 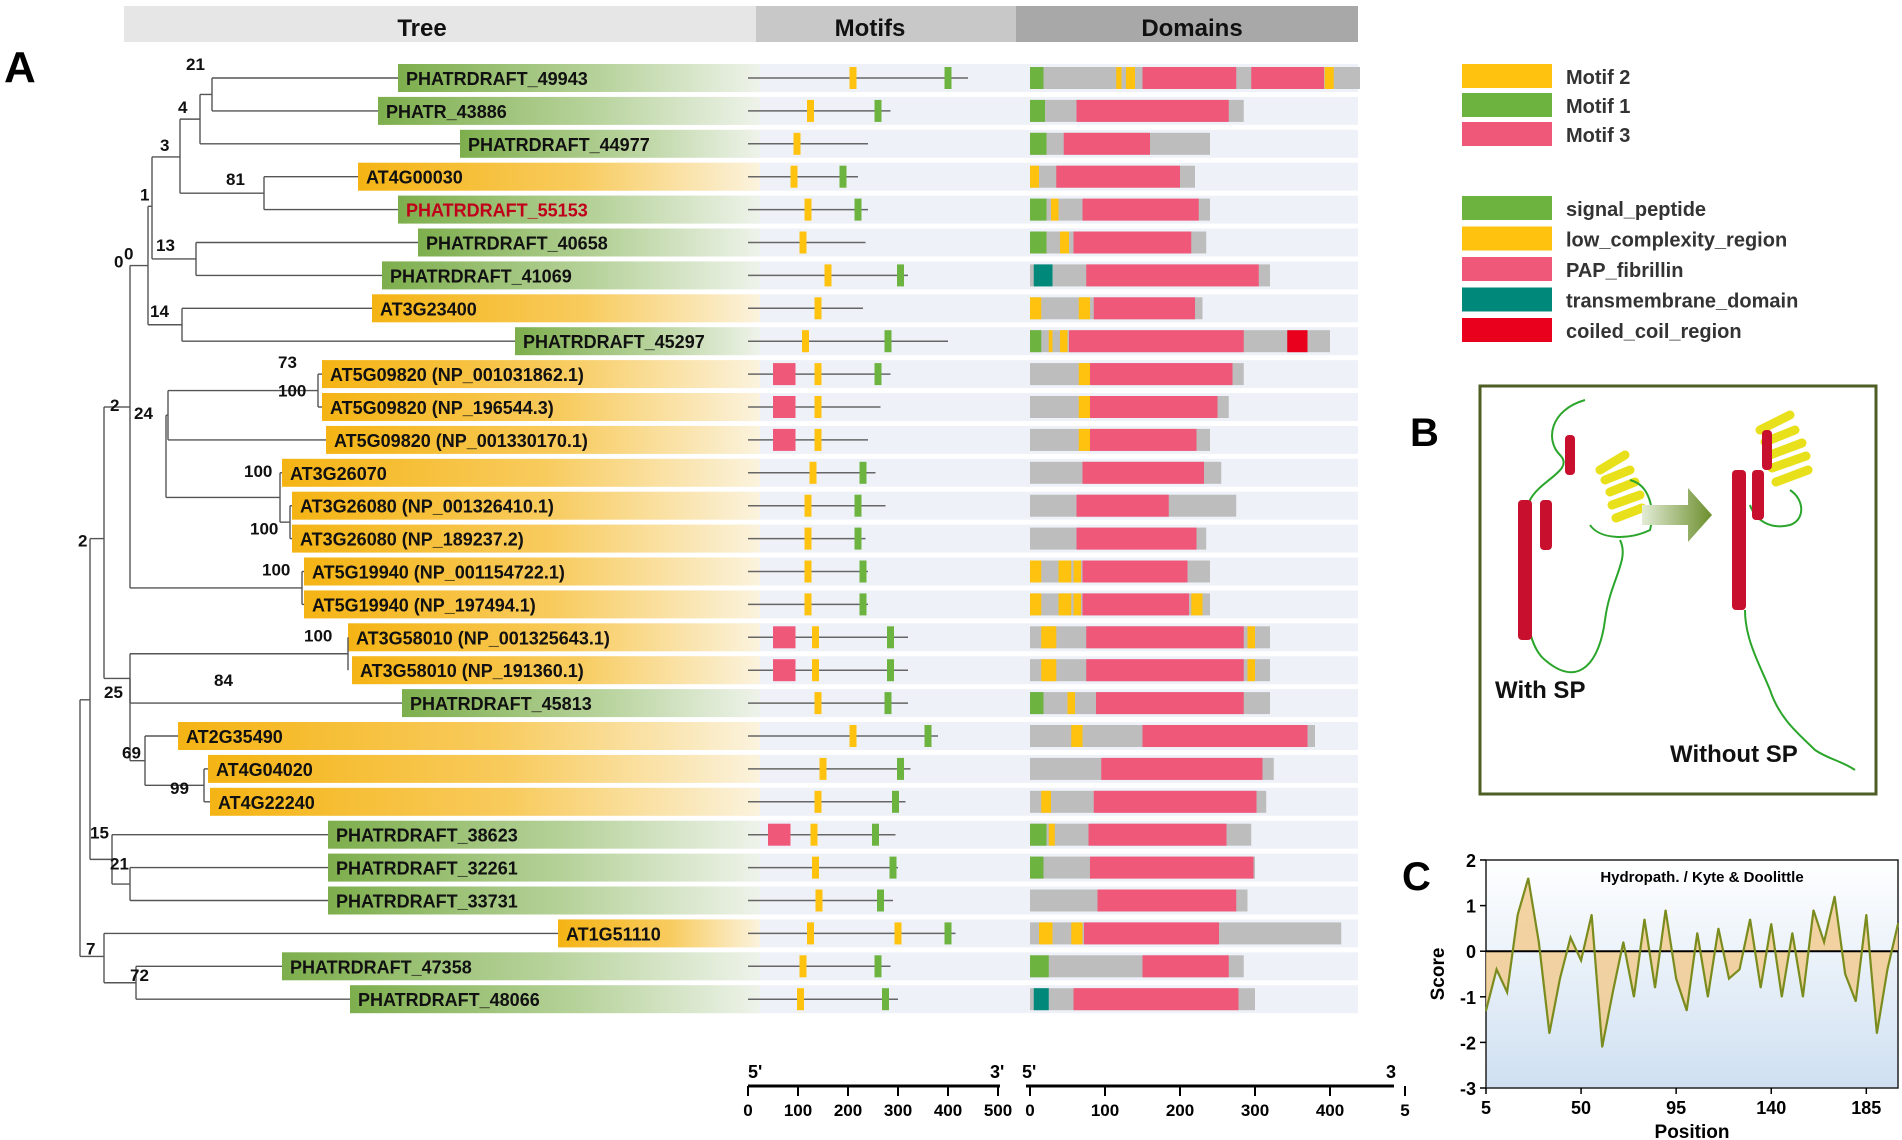 What do you see at coordinates (258, 471) in the screenshot?
I see `bootstrap-label: 100` at bounding box center [258, 471].